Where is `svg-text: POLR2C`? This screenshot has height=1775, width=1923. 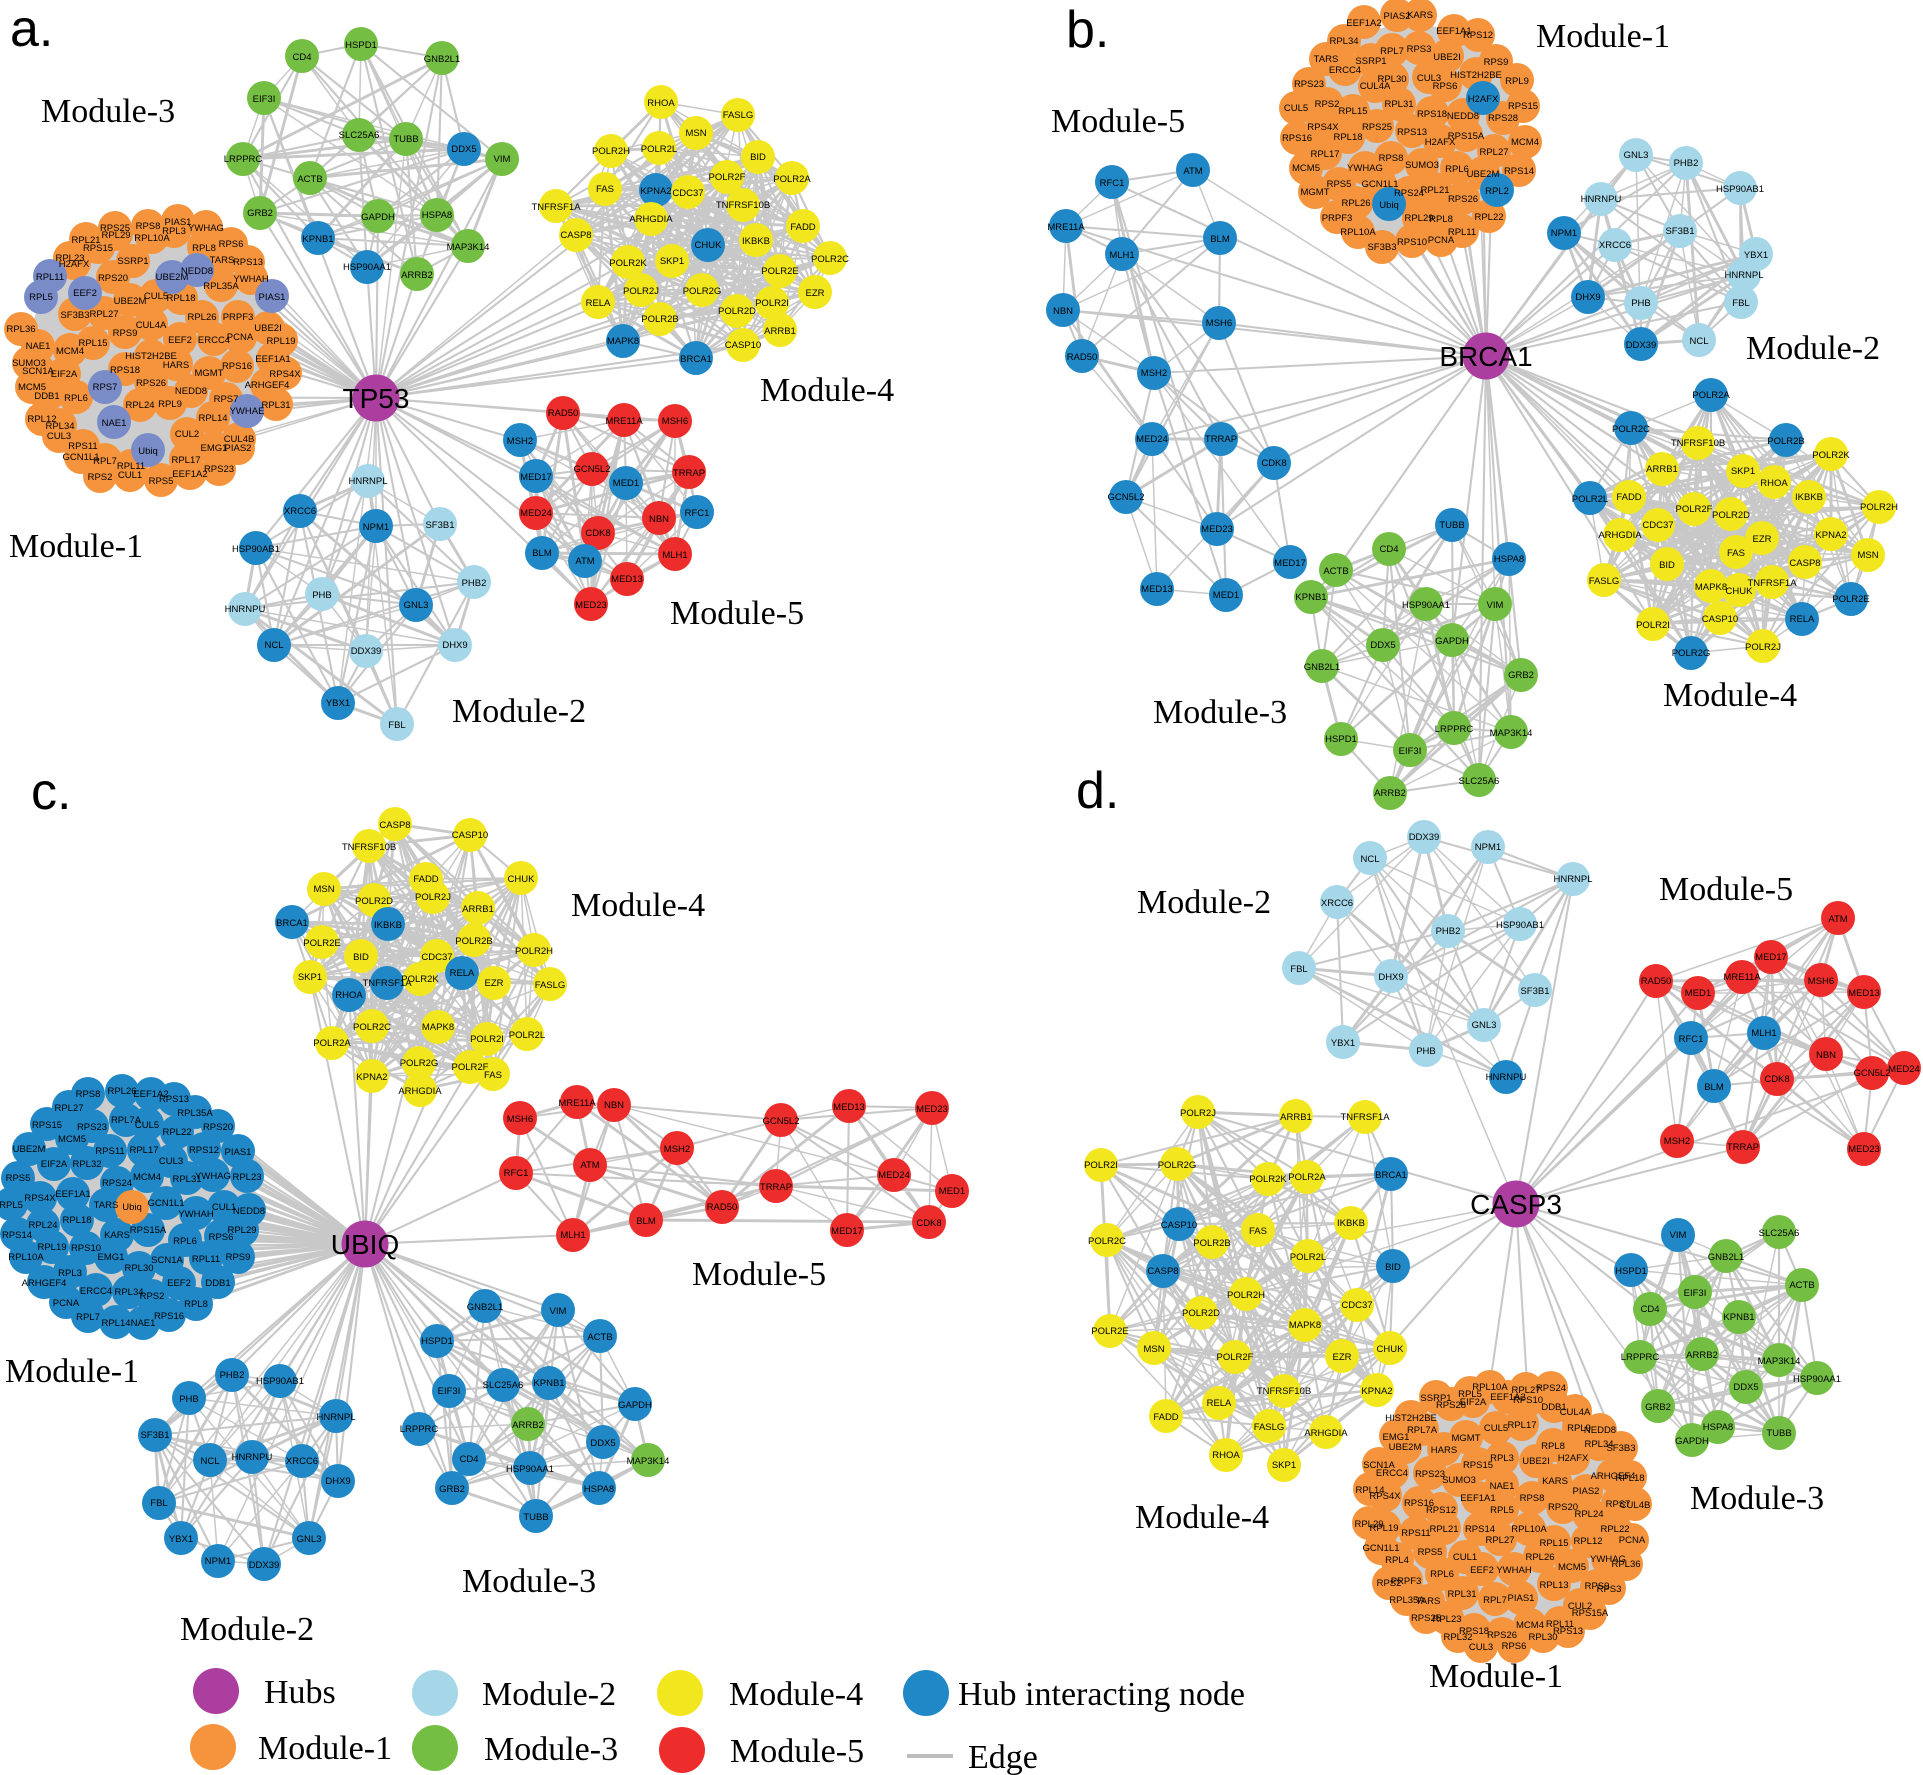
svg-text: POLR2C is located at coordinates (1107, 1241).